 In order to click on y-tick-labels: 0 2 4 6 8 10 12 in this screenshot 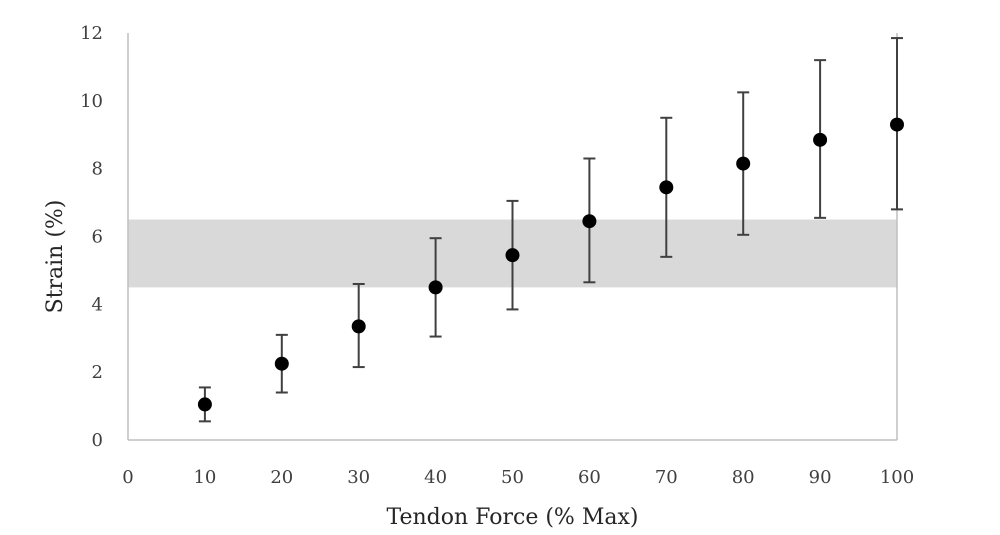, I will do `click(91, 237)`.